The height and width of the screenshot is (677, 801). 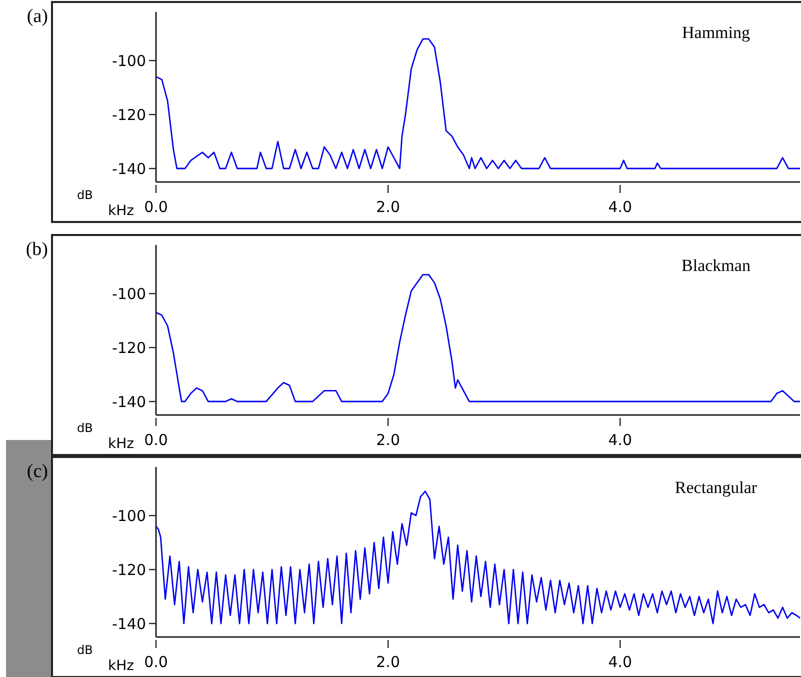 I want to click on text: Hamming, so click(x=716, y=32).